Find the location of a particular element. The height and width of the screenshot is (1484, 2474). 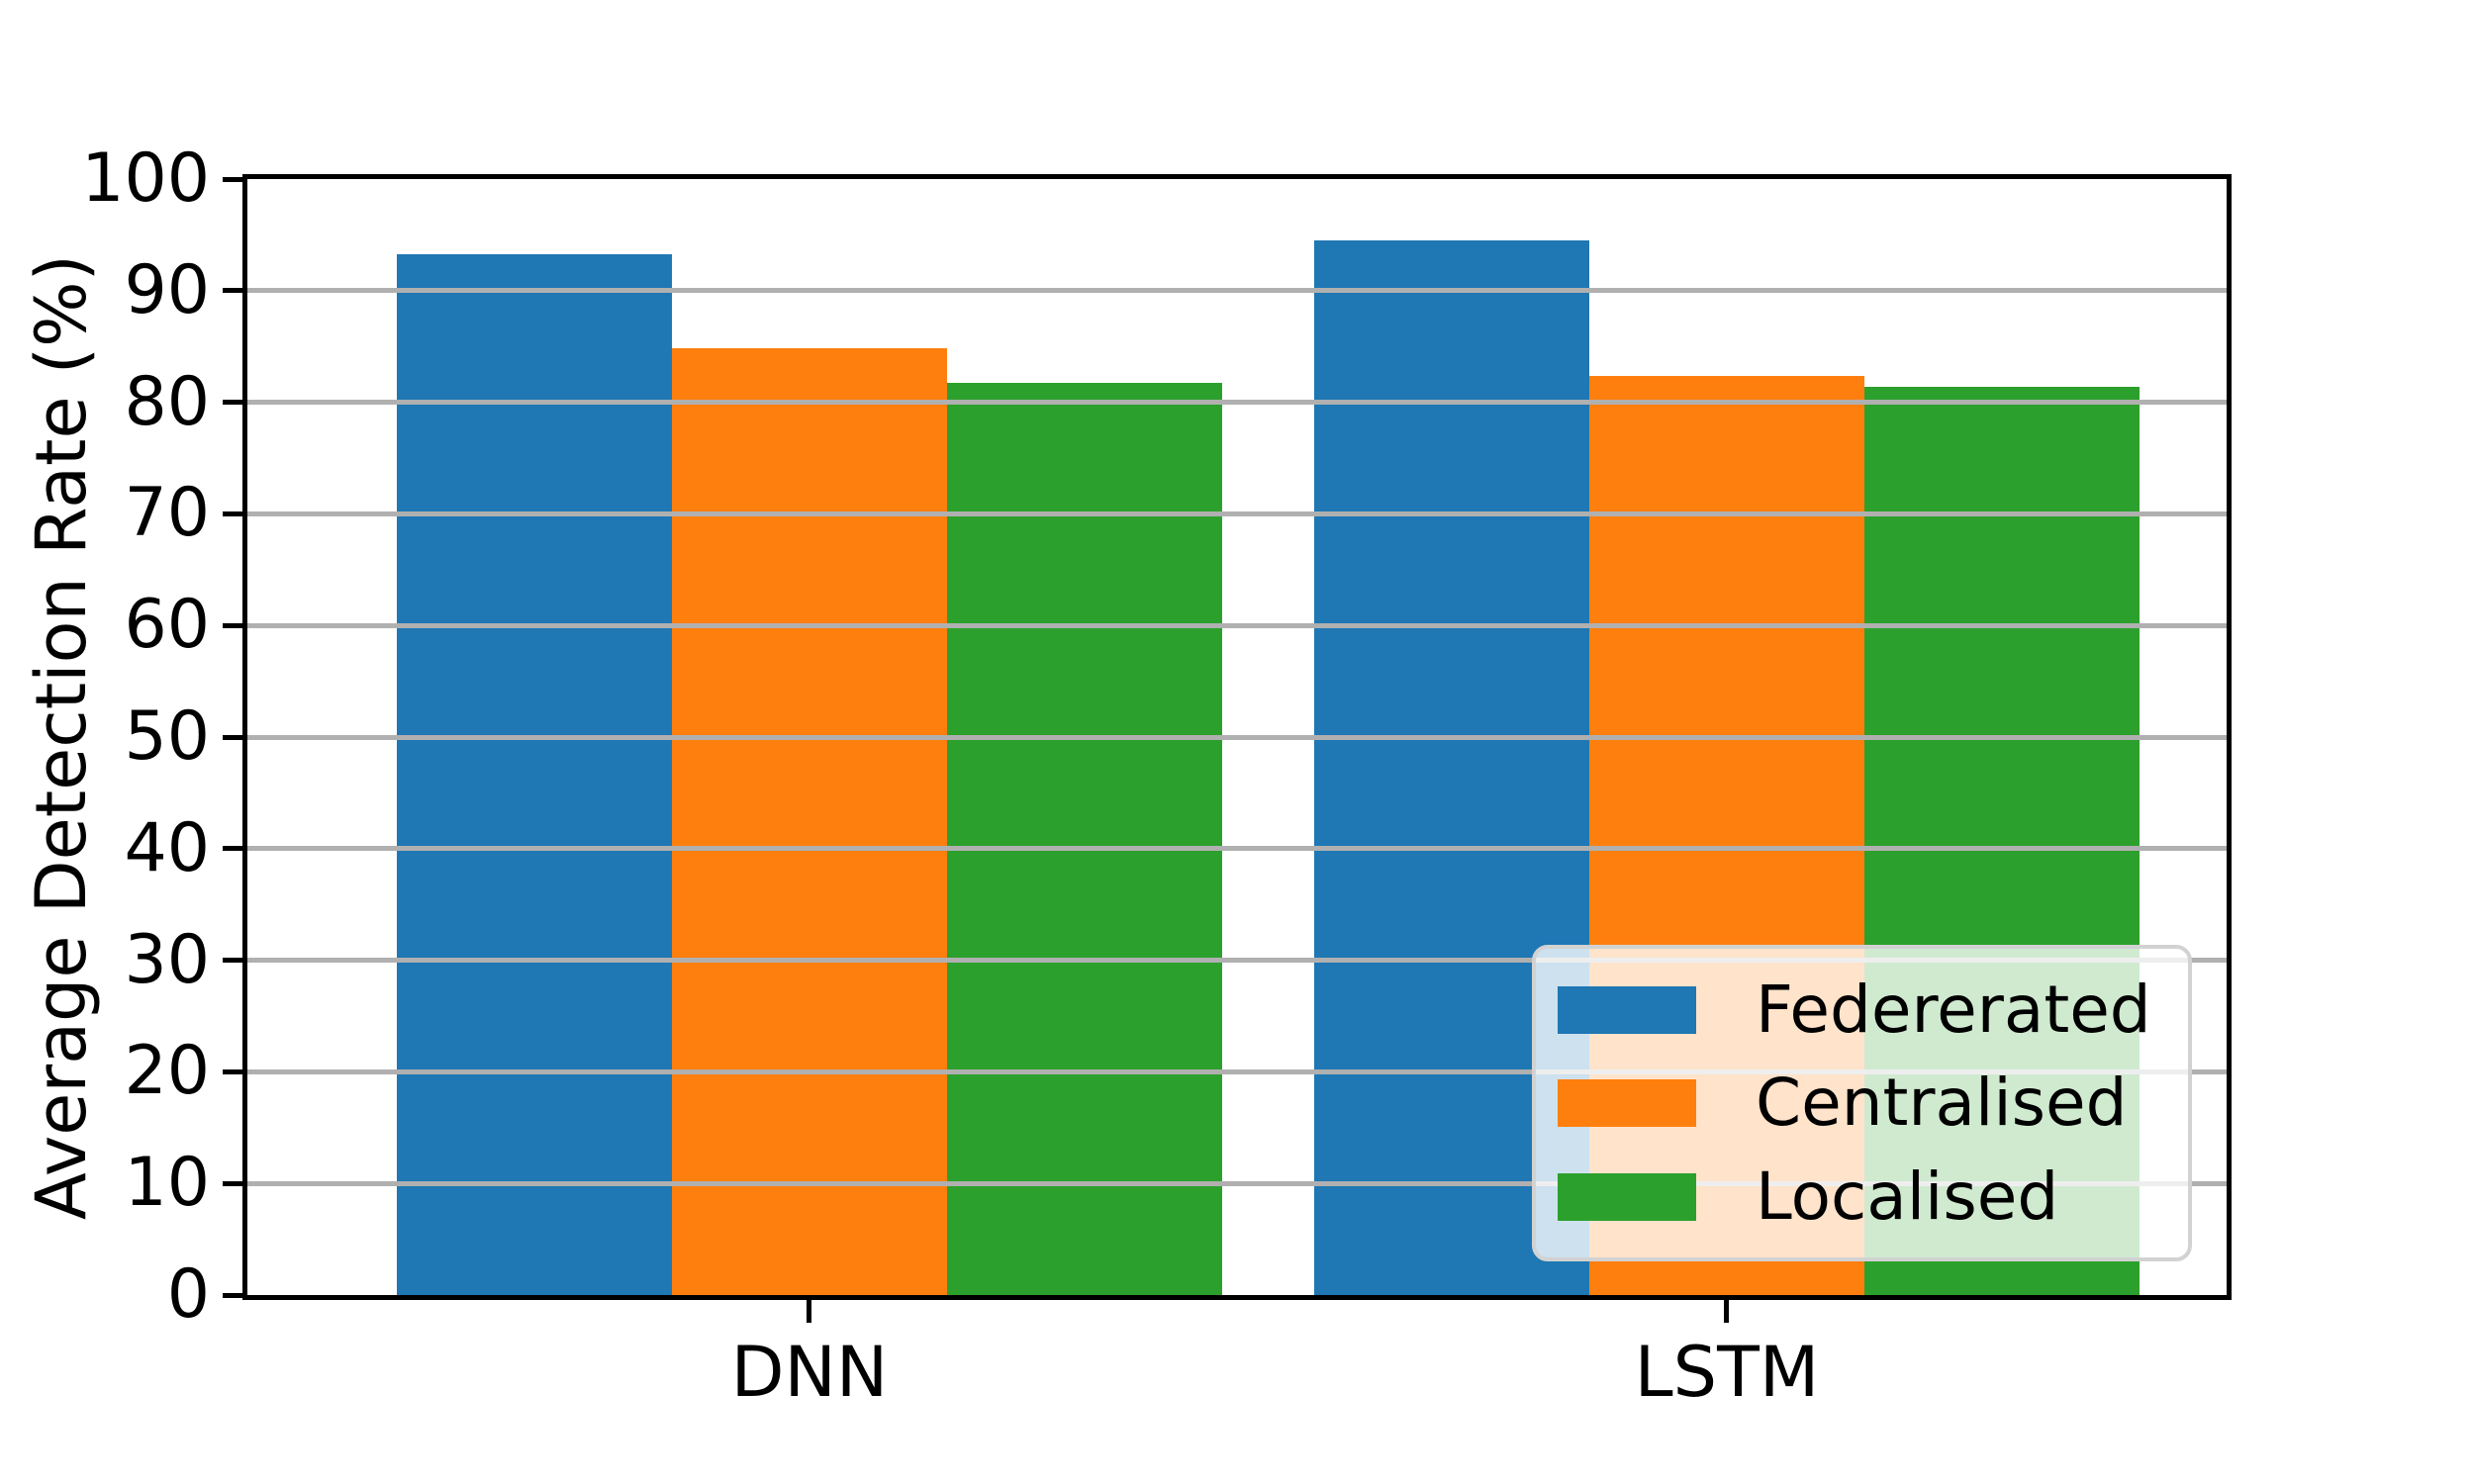

legend-swatch-federerated-icon is located at coordinates (1627, 1009).